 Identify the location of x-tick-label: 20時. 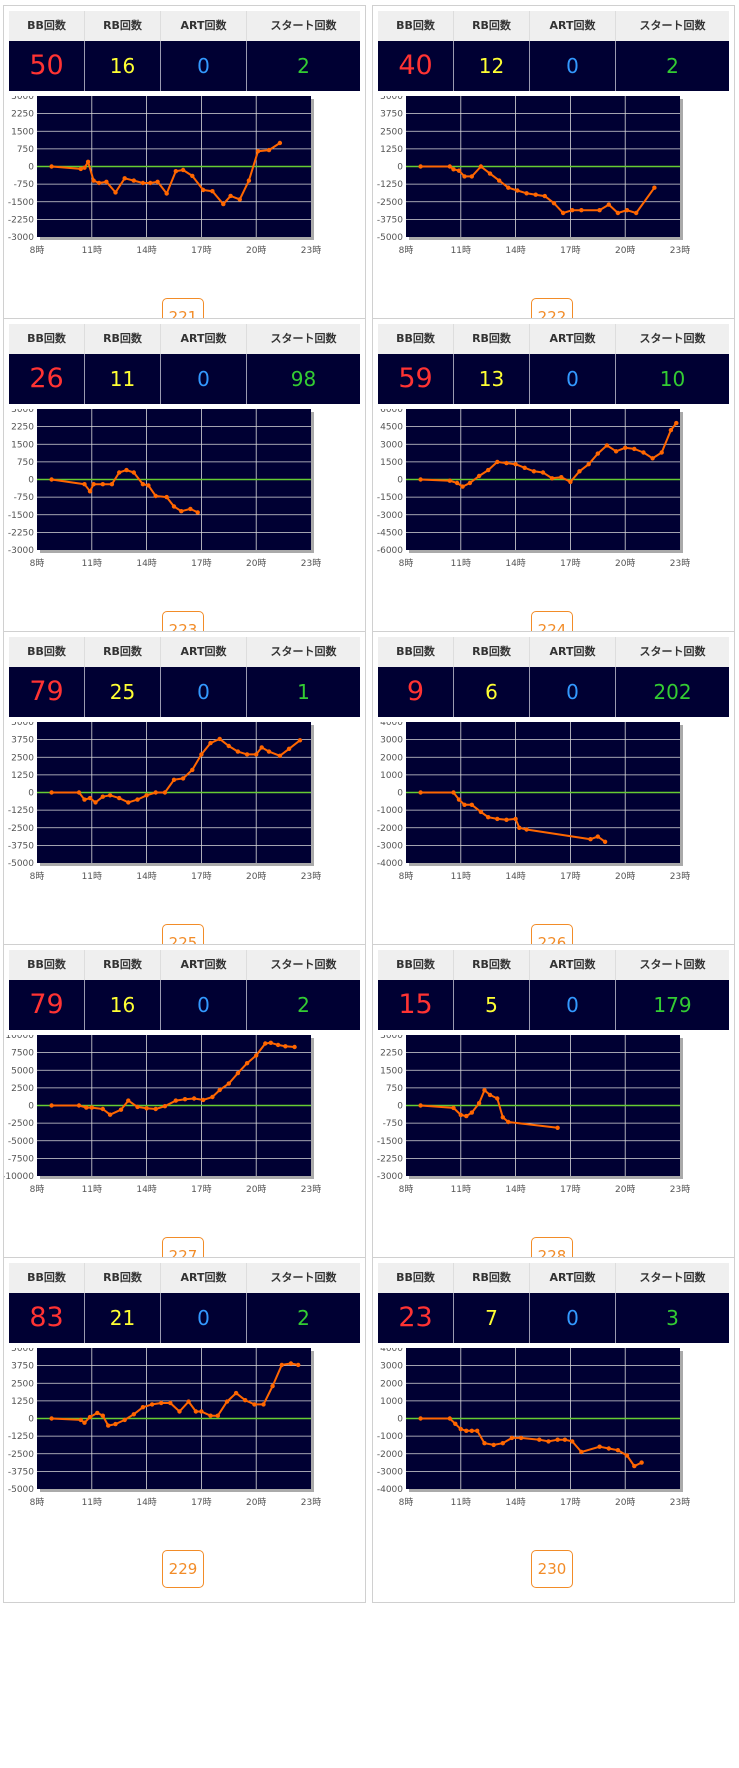
(625, 1189).